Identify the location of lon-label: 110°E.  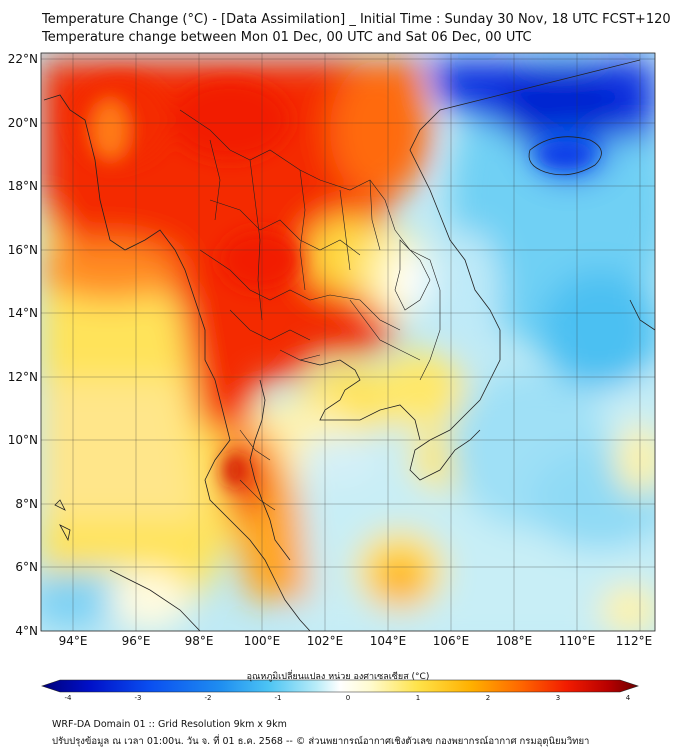
(577, 641).